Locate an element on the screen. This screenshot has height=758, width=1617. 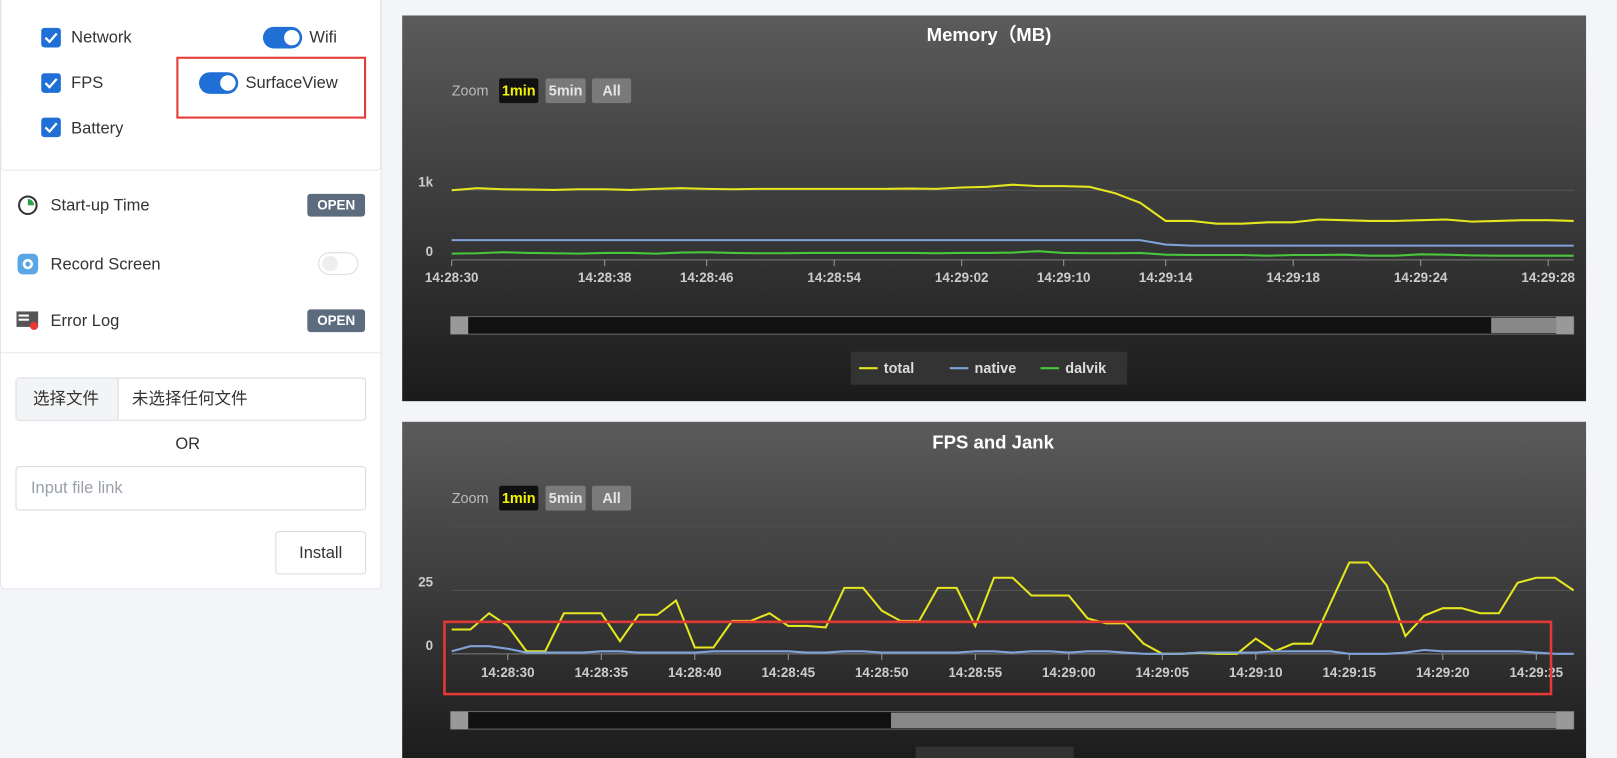
link-placeholder: Input file link is located at coordinates (77, 488).